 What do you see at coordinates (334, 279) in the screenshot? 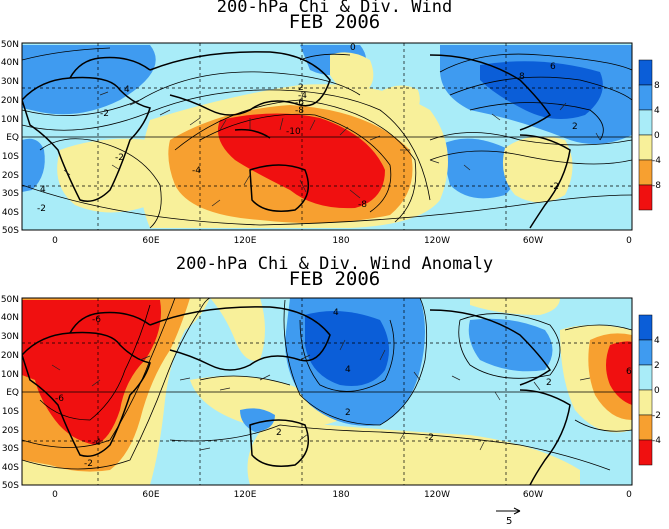
I see `bottom-panel-date: FEB 2006` at bounding box center [334, 279].